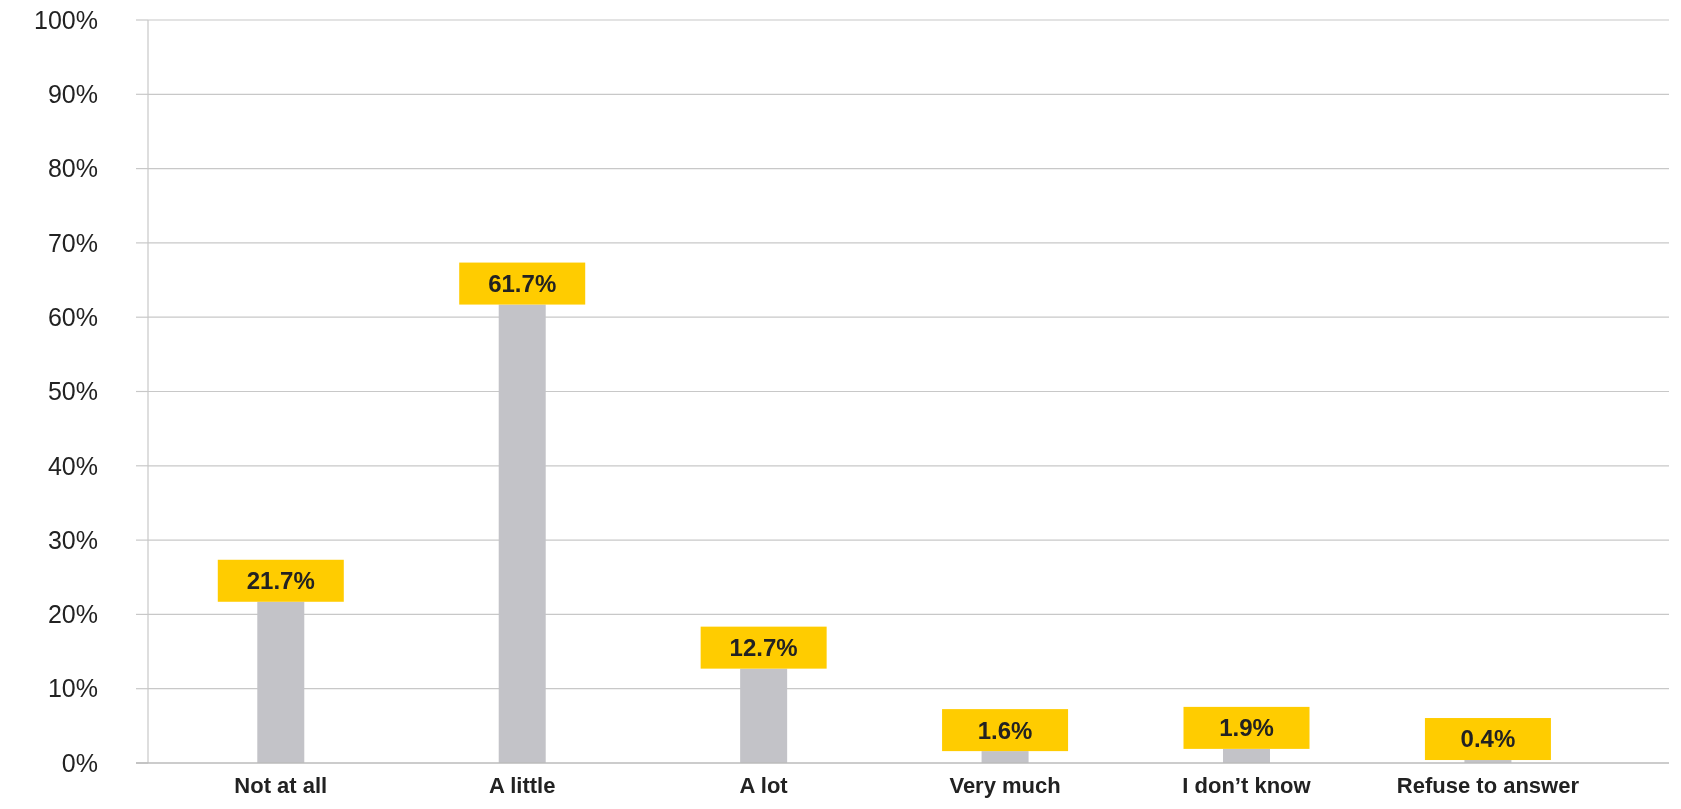  What do you see at coordinates (1488, 785) in the screenshot?
I see `x-tick-label: Refuse to answer` at bounding box center [1488, 785].